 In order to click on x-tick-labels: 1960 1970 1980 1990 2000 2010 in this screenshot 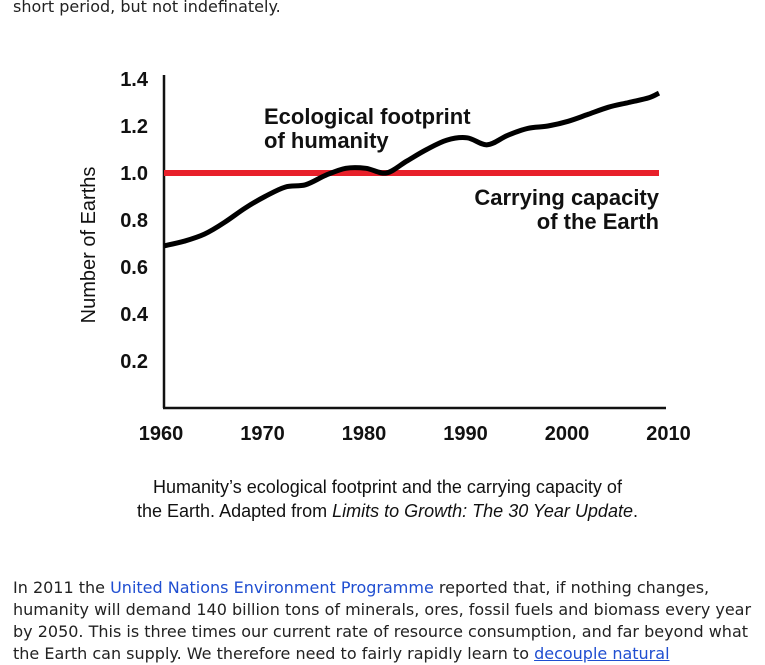, I will do `click(415, 434)`.